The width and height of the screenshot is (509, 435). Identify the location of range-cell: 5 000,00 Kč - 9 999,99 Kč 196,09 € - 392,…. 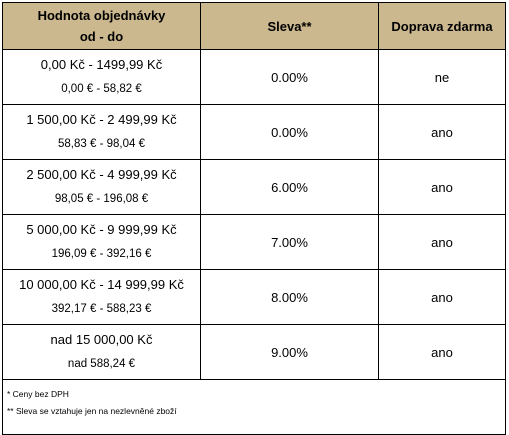
(101, 242).